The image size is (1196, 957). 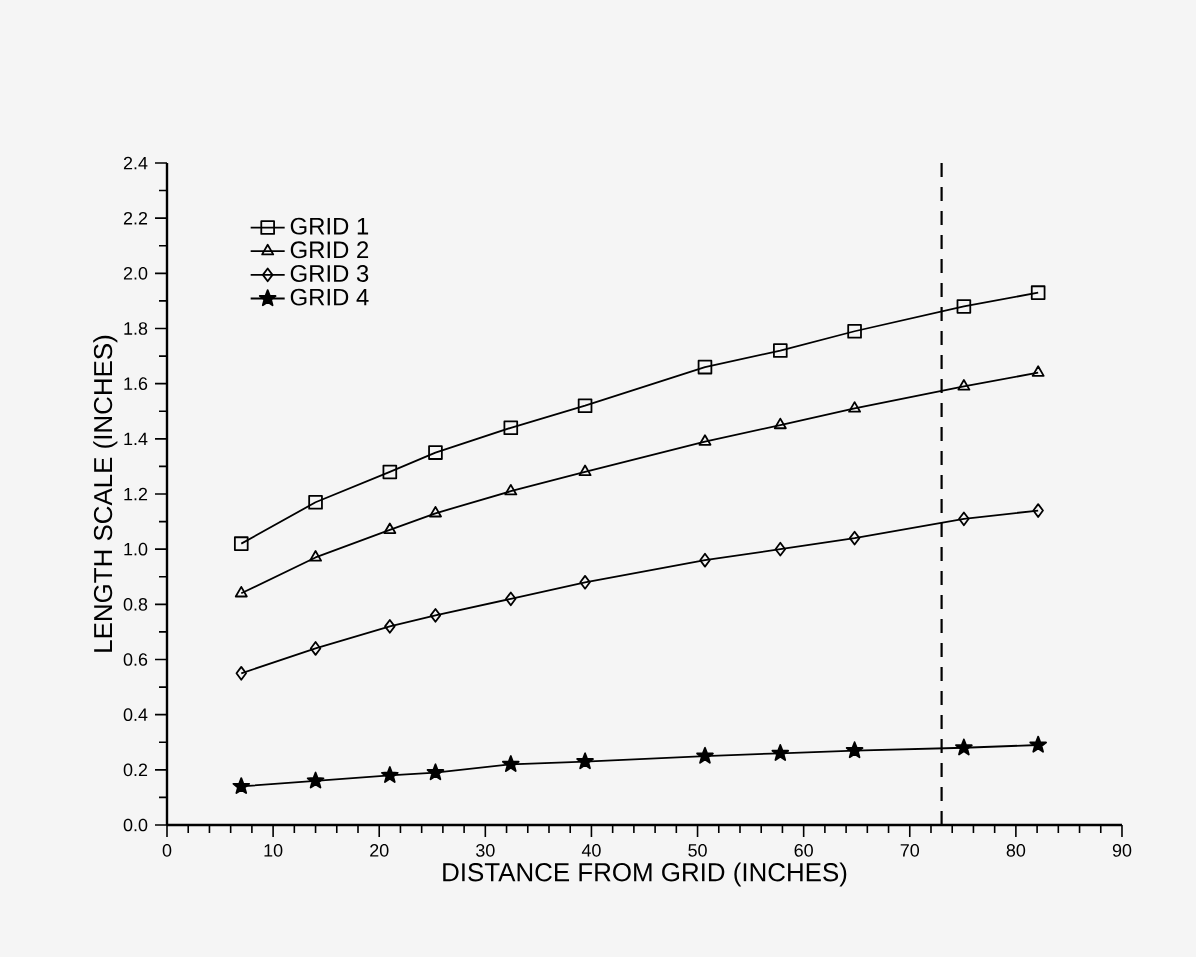 What do you see at coordinates (1016, 850) in the screenshot?
I see `x-tick-label: 80` at bounding box center [1016, 850].